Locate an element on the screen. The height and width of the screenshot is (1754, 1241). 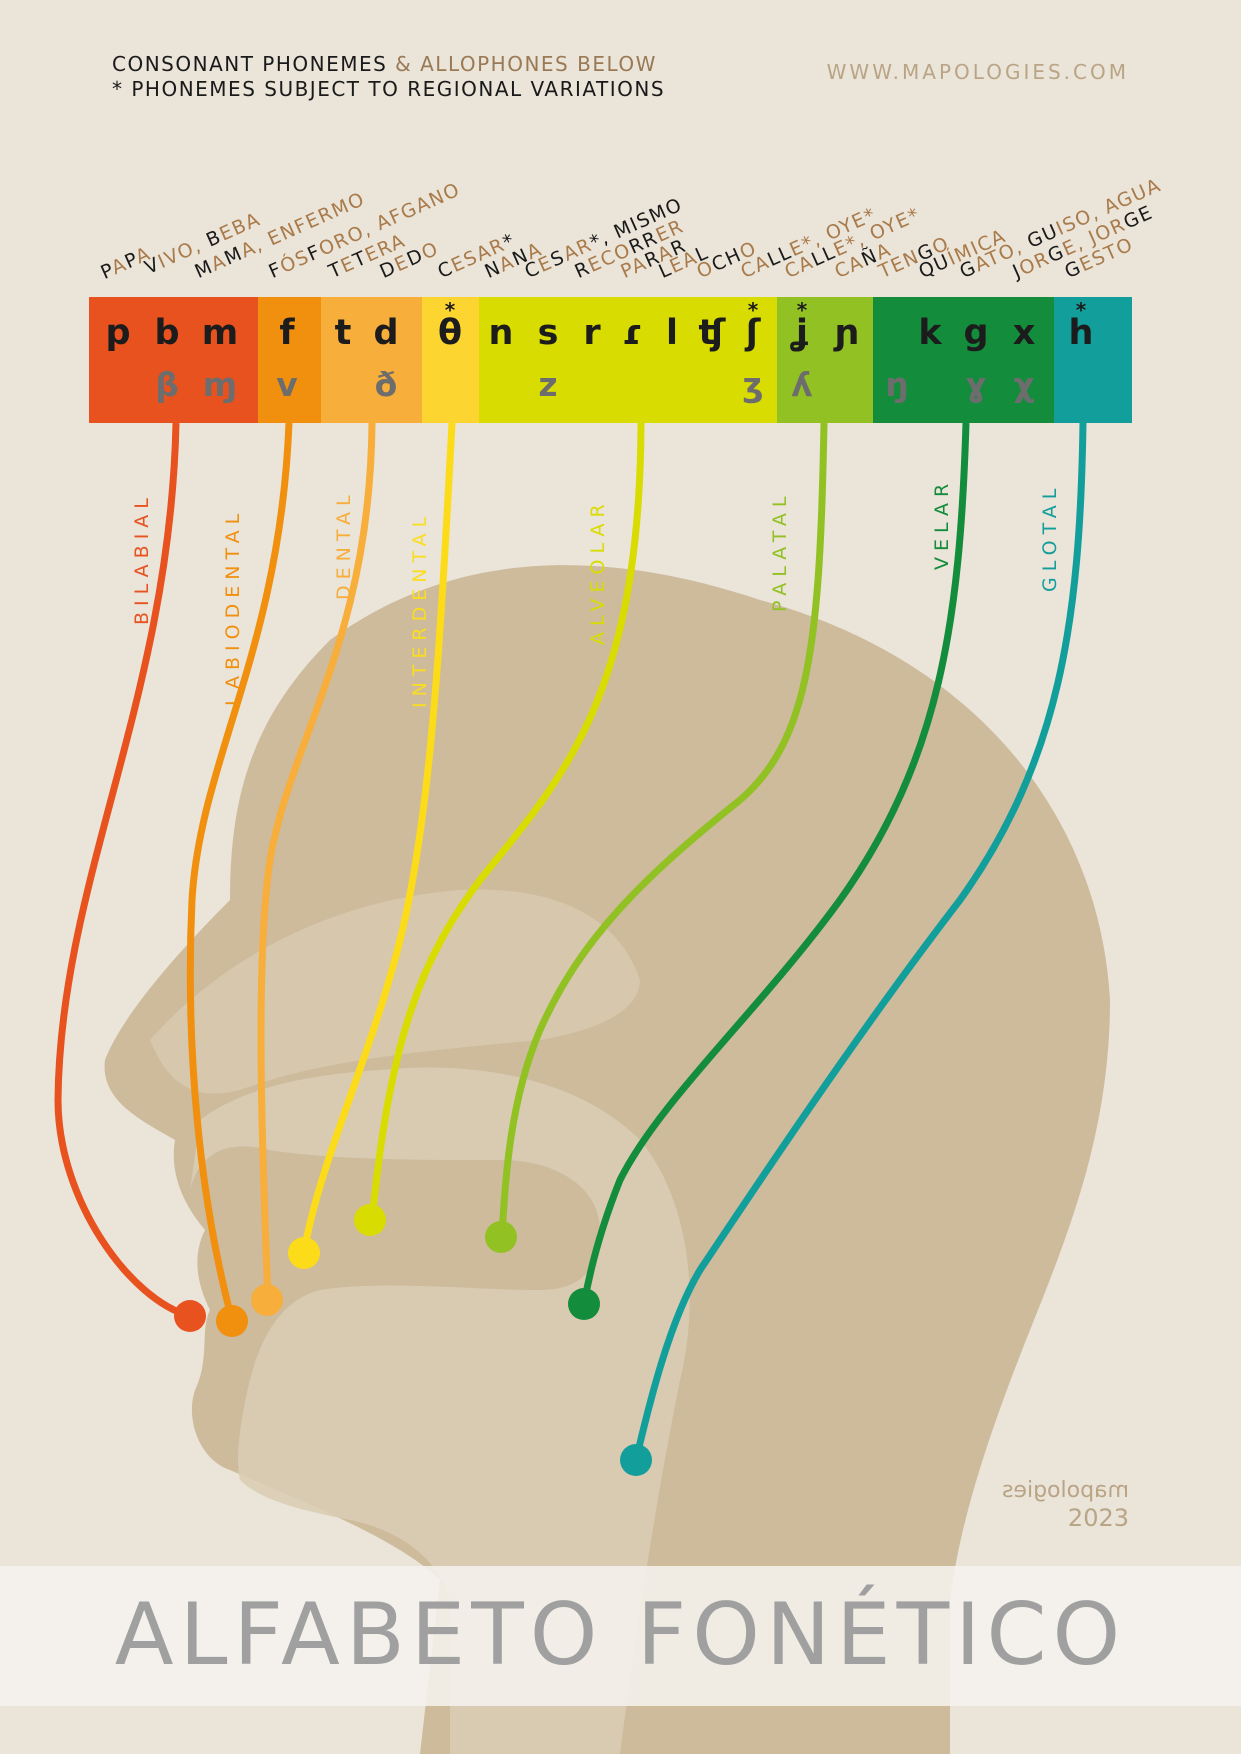
place-label-labiodental: LABIODENTAL is located at coordinates (233, 606).